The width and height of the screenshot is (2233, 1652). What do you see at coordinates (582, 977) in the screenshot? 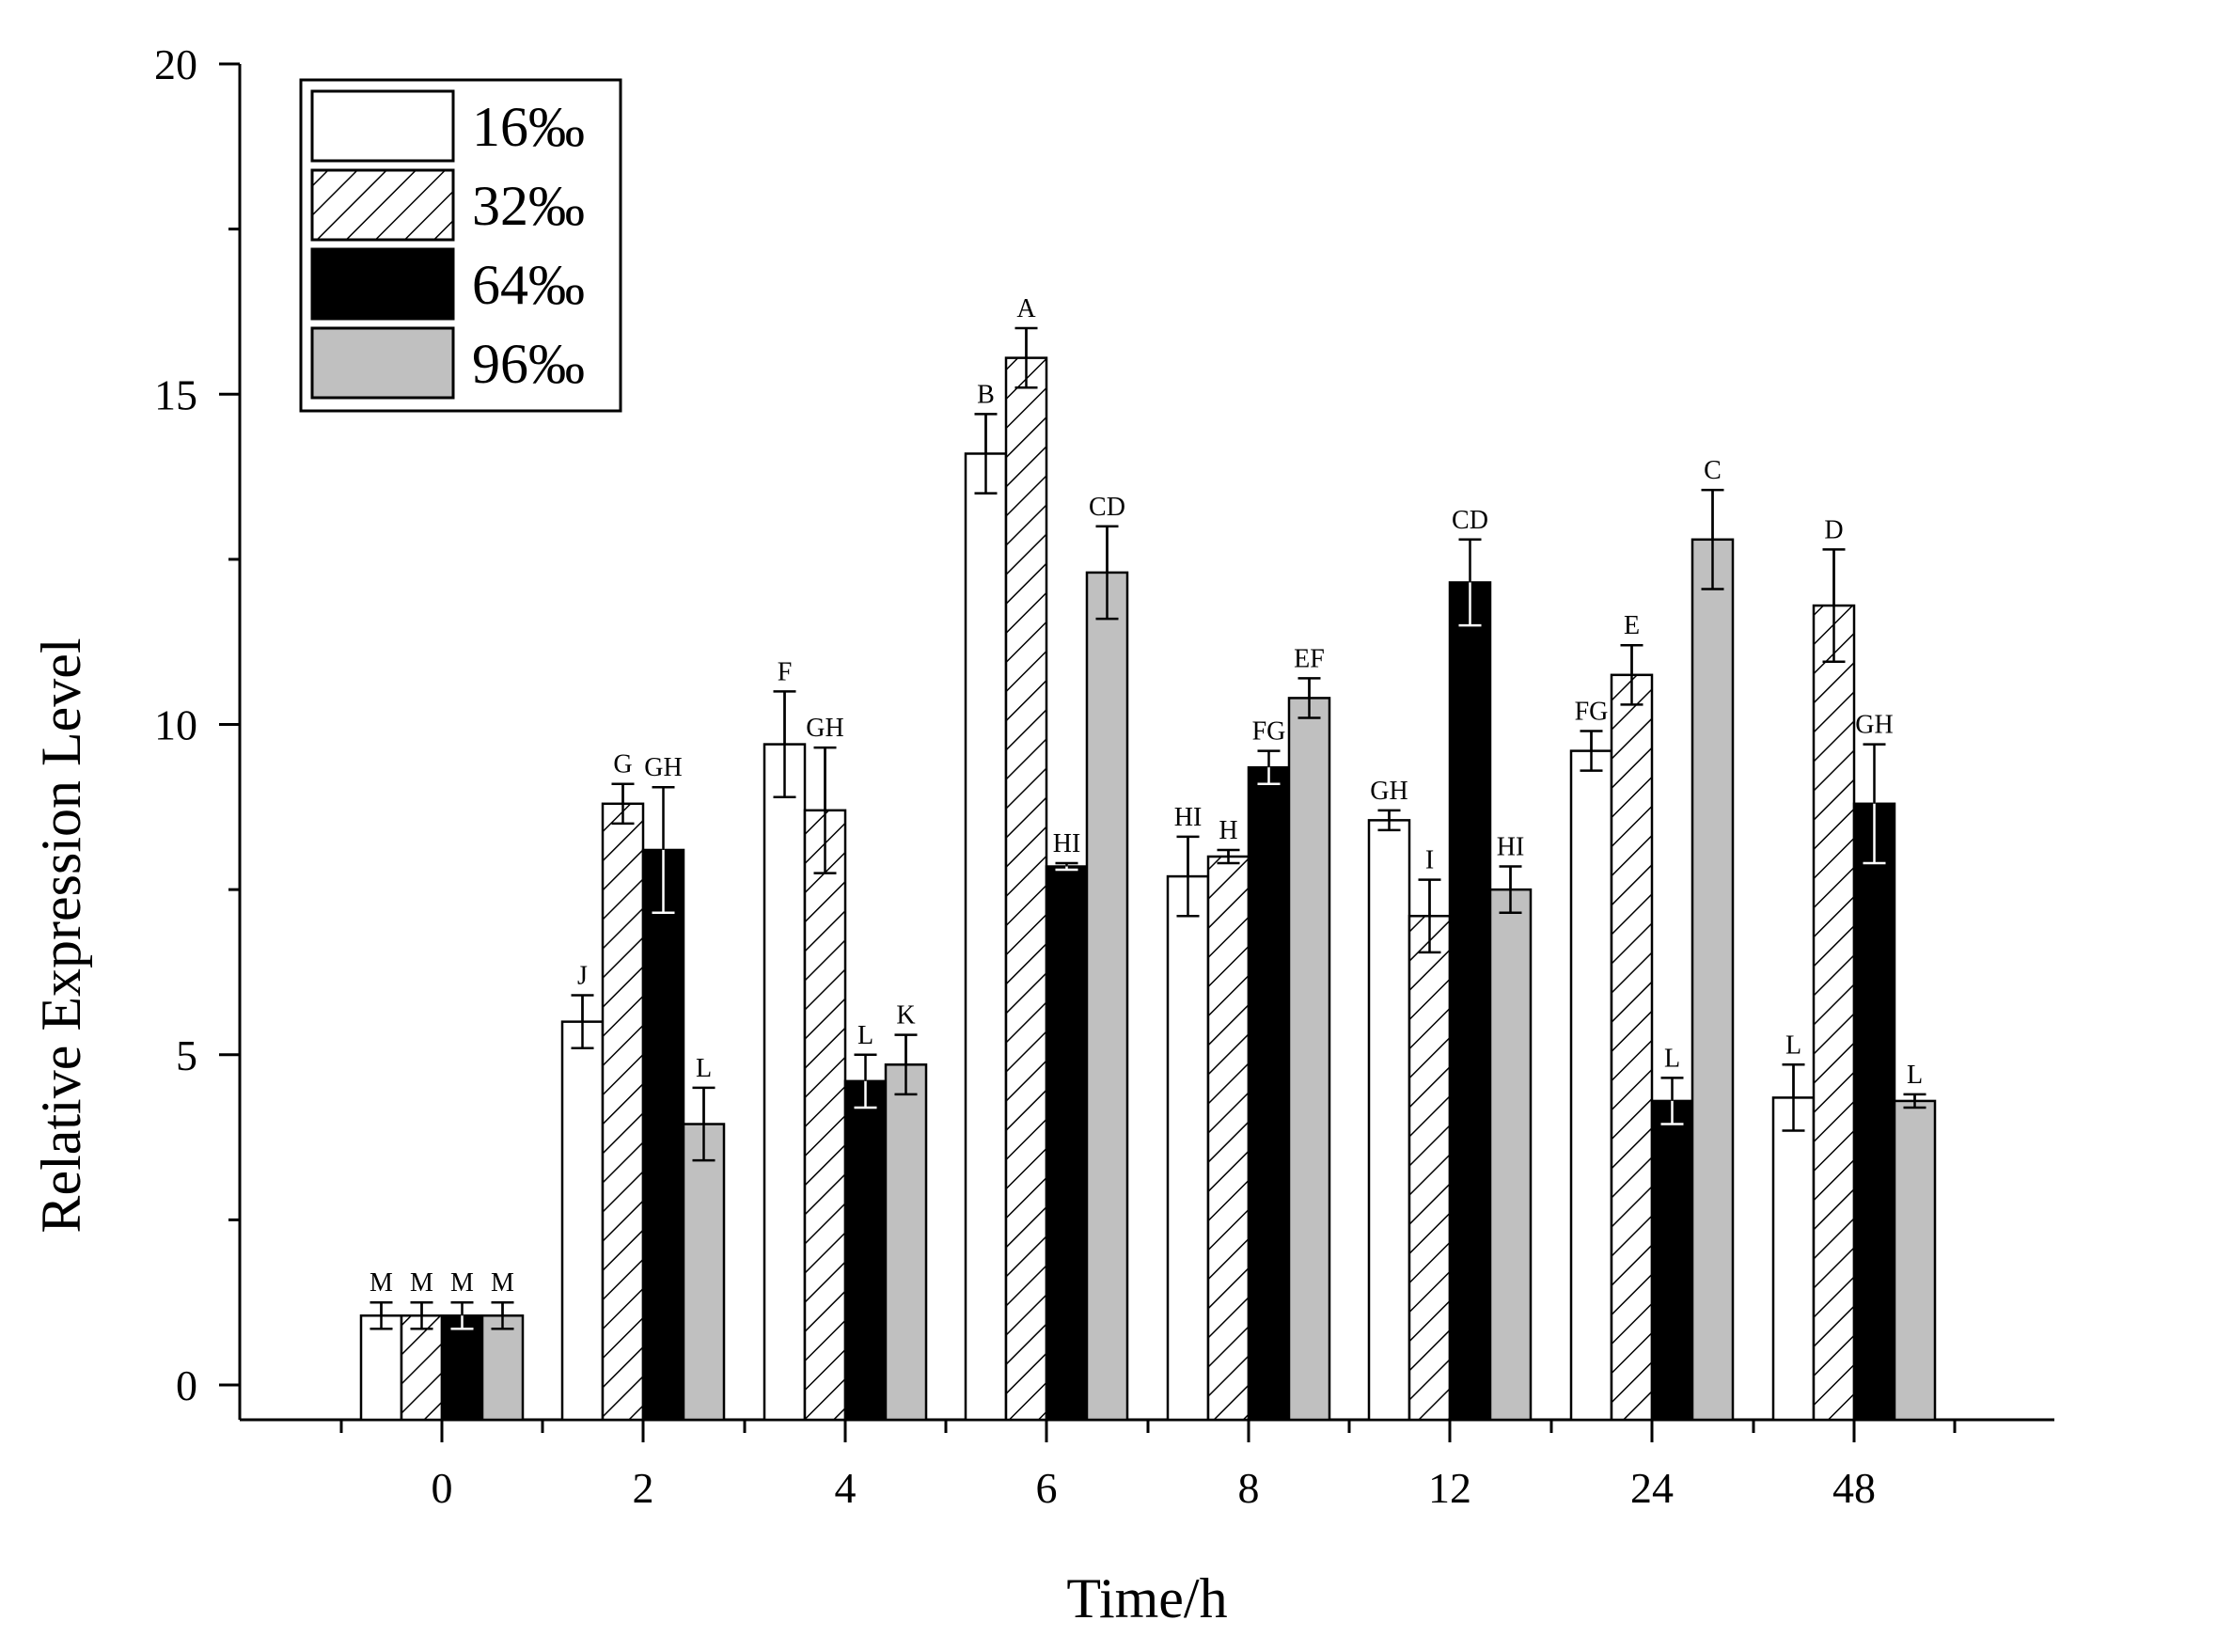
I see `significance-letter: J` at bounding box center [582, 977].